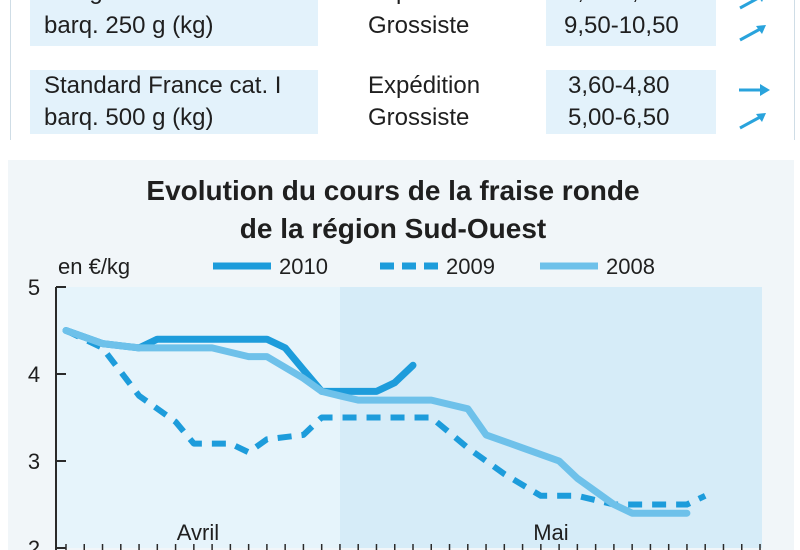 This screenshot has height=550, width=800. What do you see at coordinates (129, 117) in the screenshot?
I see `product-packaging: barq. 500 g (kg)` at bounding box center [129, 117].